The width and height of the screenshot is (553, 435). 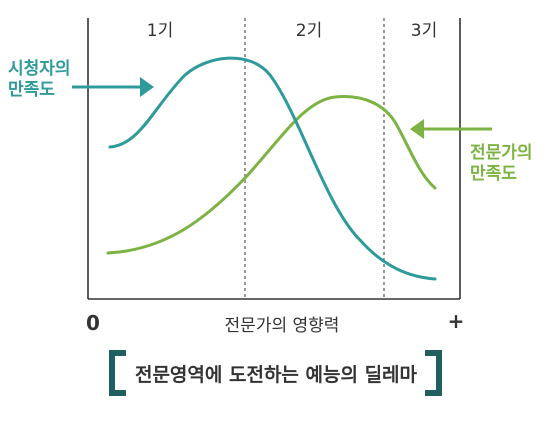 I want to click on x-axis-end-label: +, so click(x=456, y=321).